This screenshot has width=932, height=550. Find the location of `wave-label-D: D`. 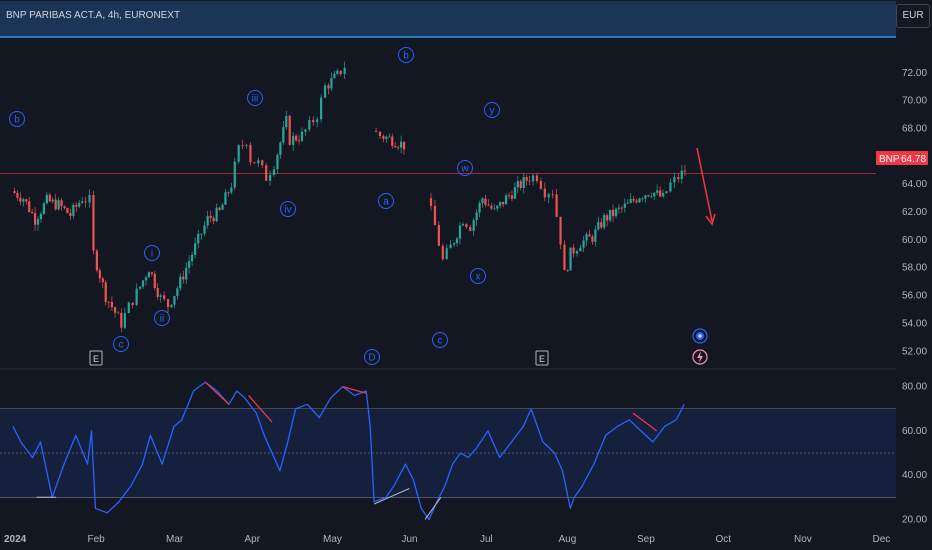

wave-label-D: D is located at coordinates (372, 357).